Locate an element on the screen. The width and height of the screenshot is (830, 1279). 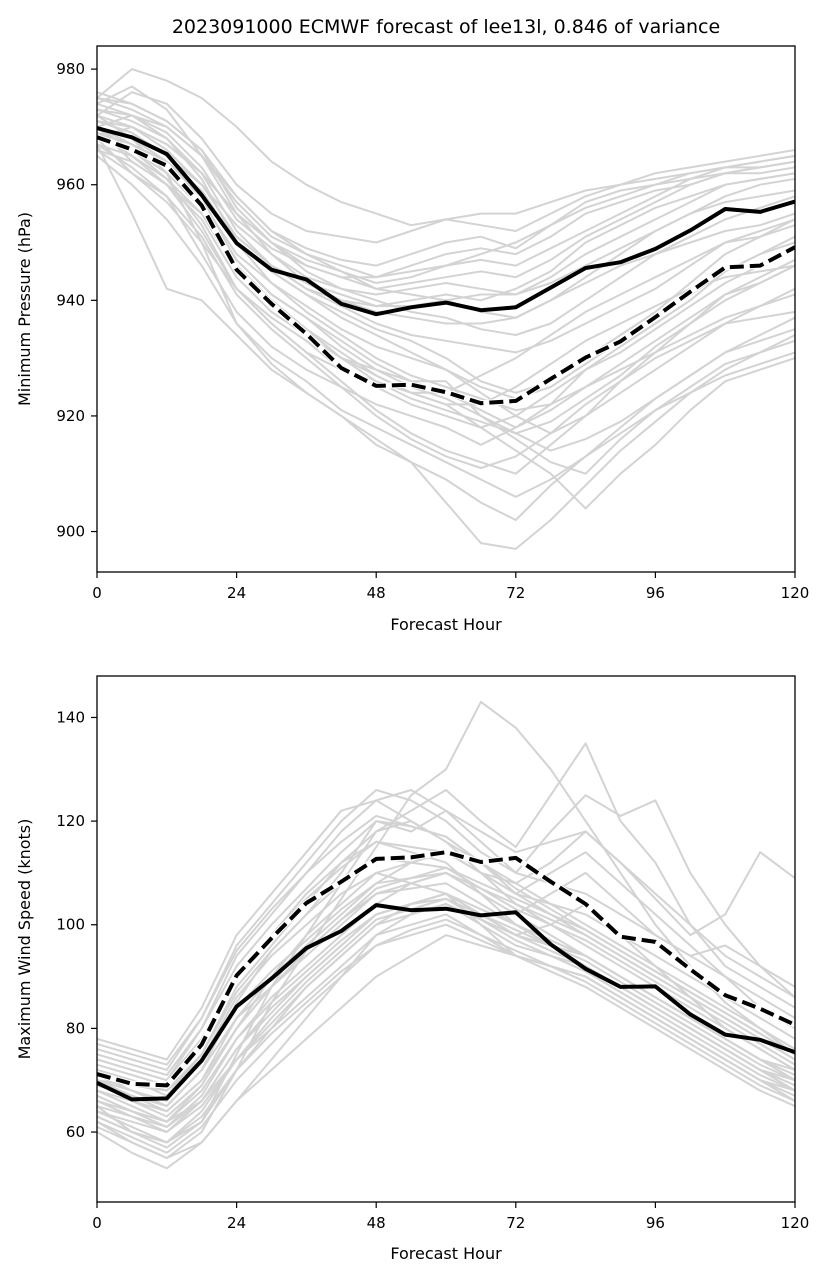
y-tick-label: 60 is located at coordinates (75, 1132).